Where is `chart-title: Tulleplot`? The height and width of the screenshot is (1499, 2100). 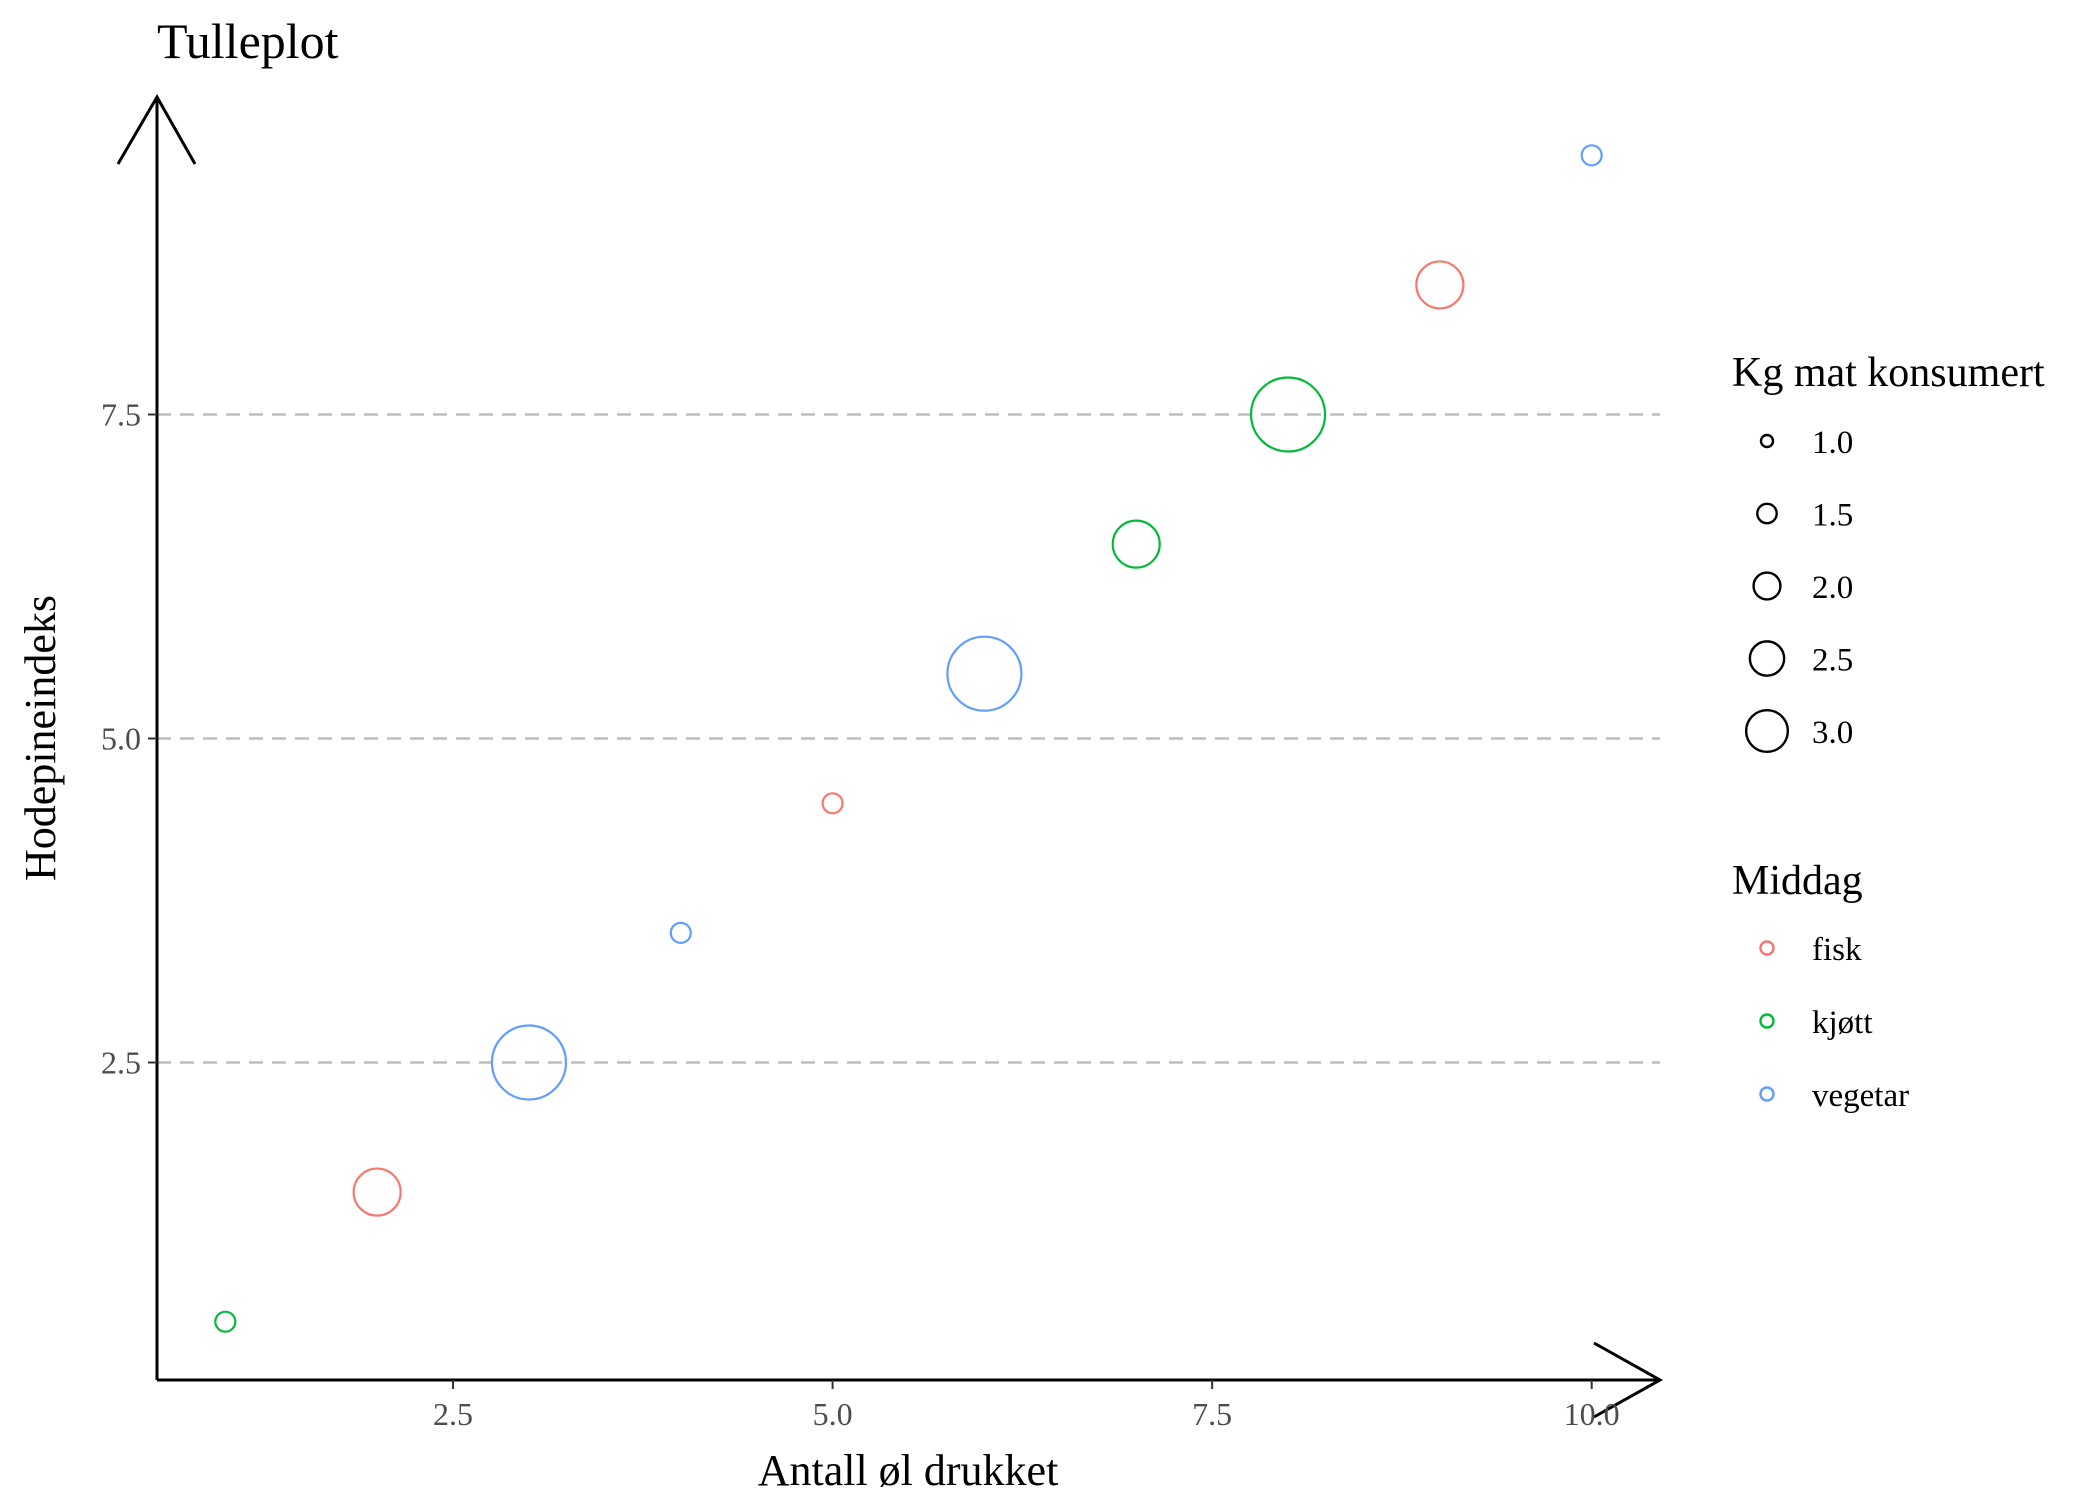
chart-title: Tulleplot is located at coordinates (248, 41).